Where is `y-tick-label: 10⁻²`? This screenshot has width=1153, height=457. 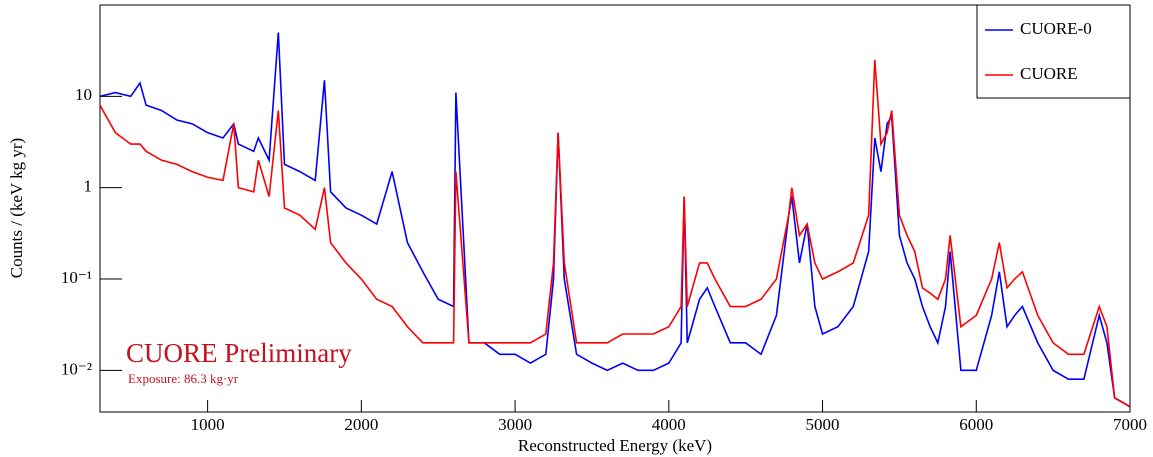
y-tick-label: 10⁻² is located at coordinates (76, 368).